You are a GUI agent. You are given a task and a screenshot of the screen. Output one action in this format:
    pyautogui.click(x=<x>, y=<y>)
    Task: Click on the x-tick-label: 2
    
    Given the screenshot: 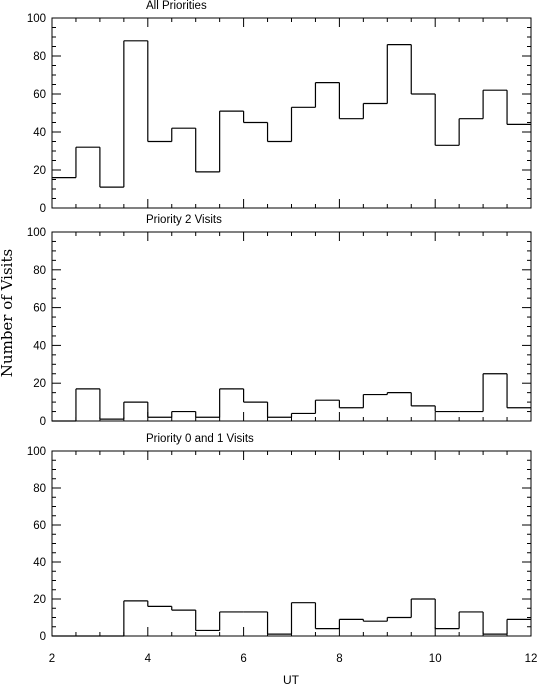 What is the action you would take?
    pyautogui.click(x=52, y=659)
    